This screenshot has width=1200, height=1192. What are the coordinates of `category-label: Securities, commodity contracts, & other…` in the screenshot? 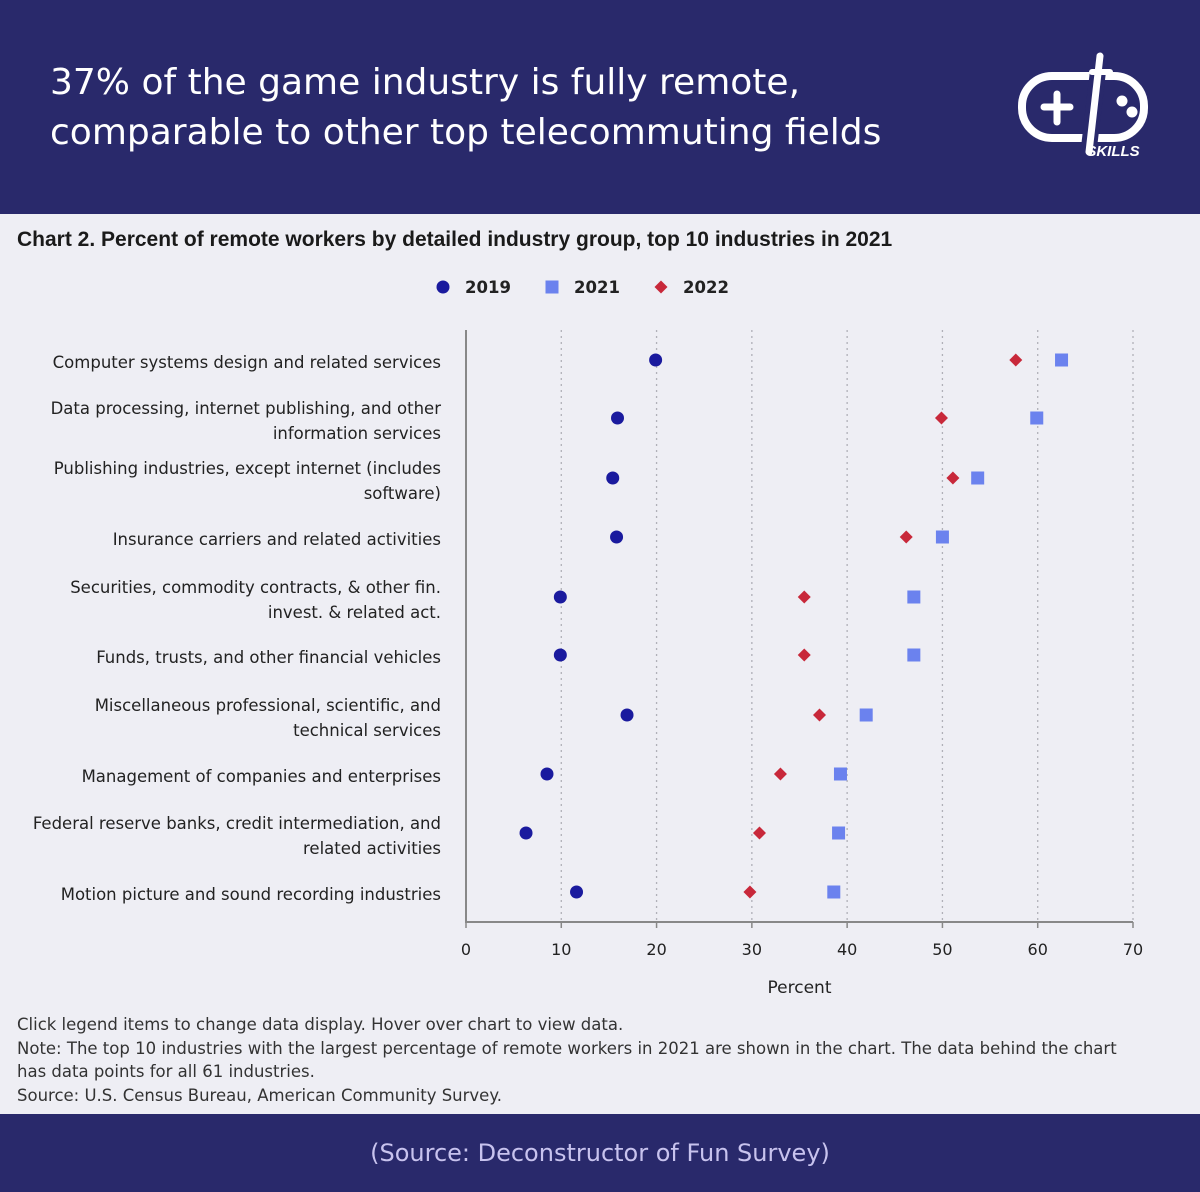 It's located at (255, 587).